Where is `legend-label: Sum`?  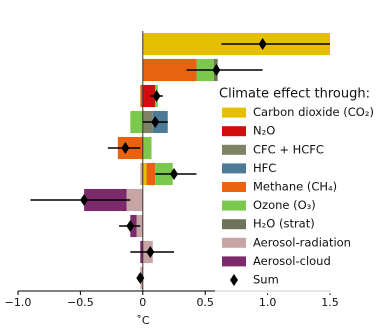 legend-label: Sum is located at coordinates (266, 280).